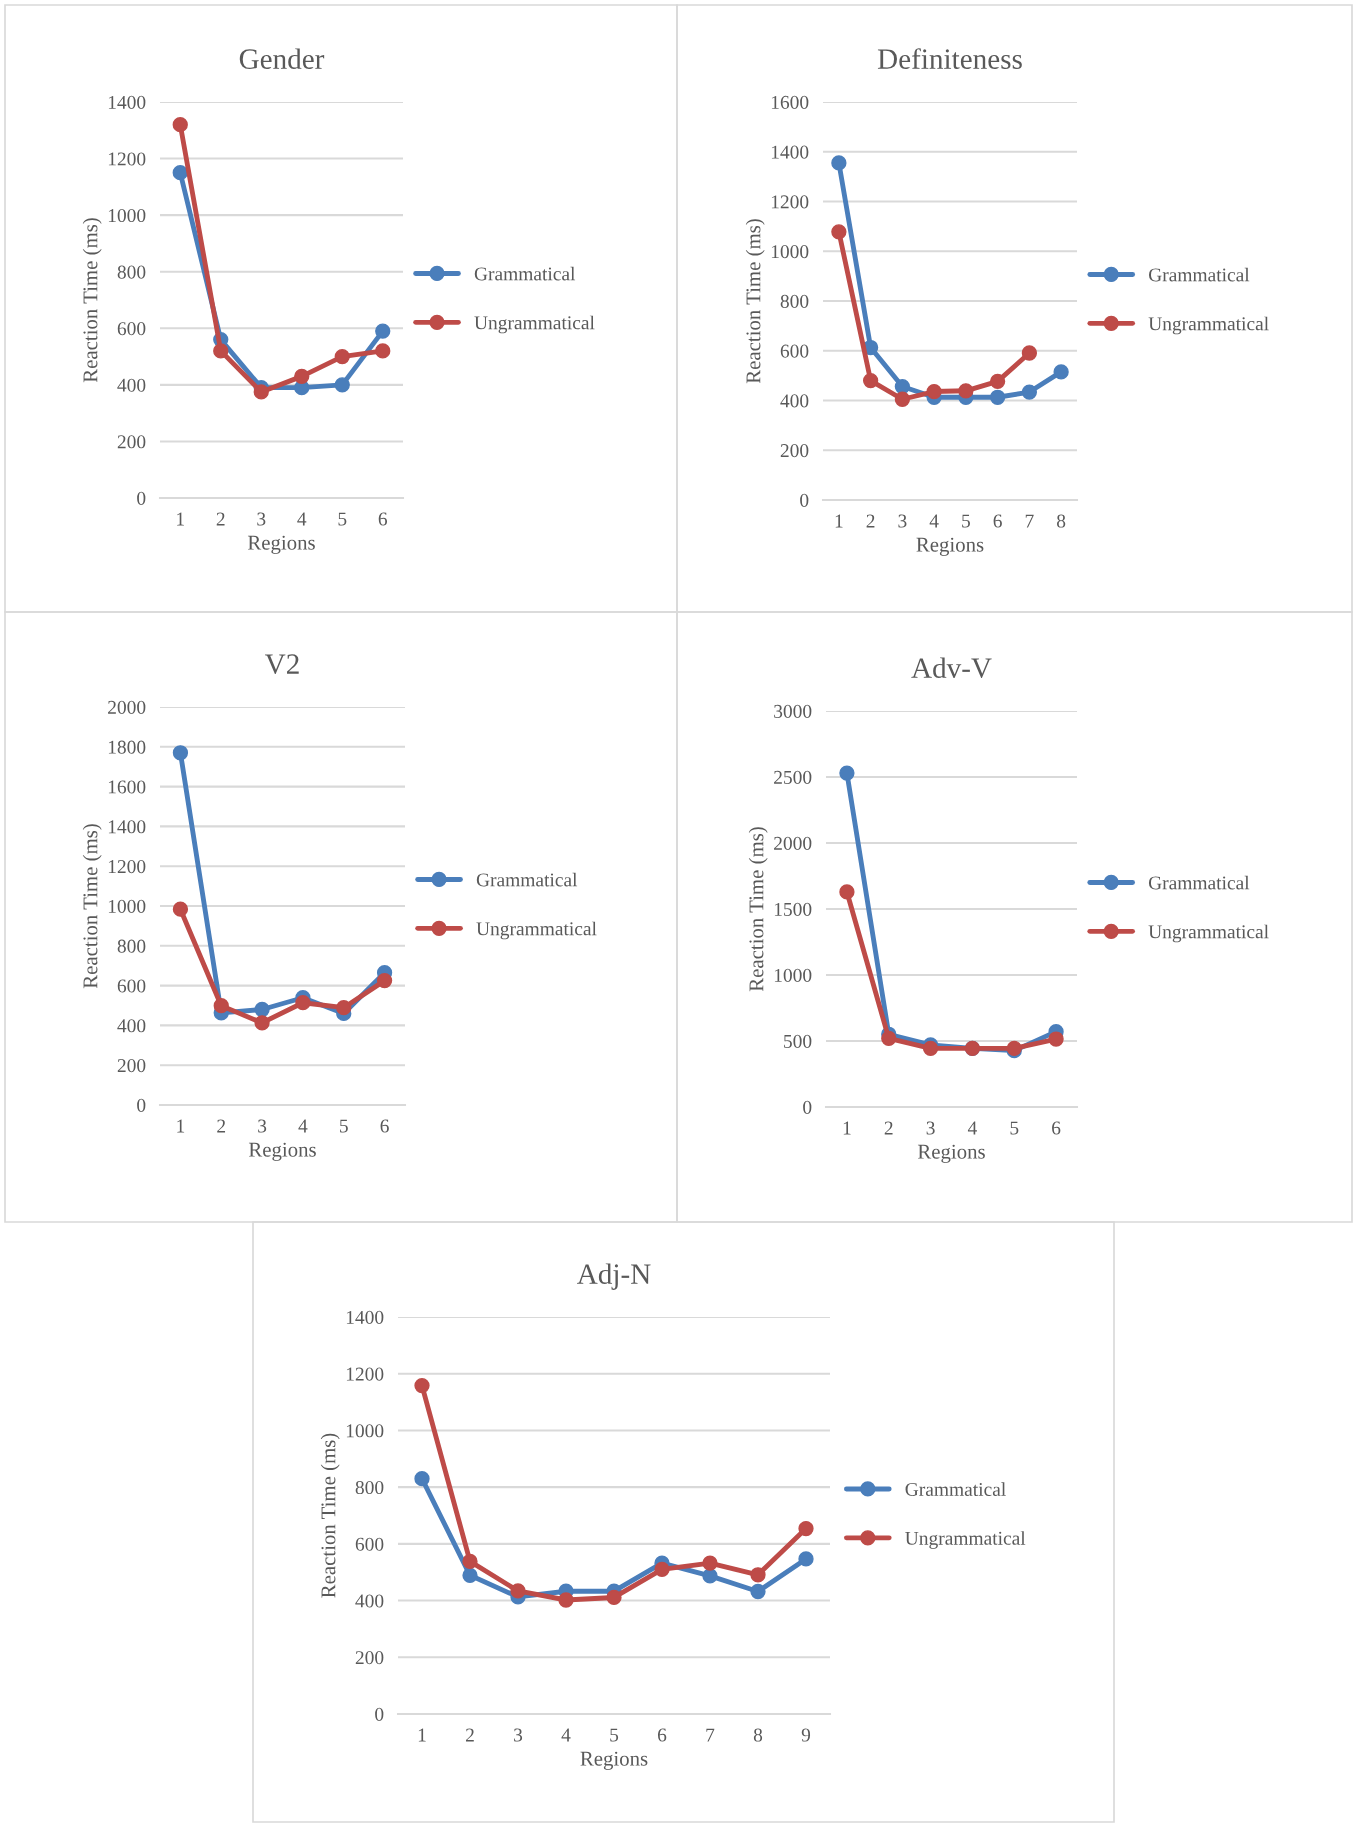 Image resolution: width=1357 pixels, height=1825 pixels. Describe the element at coordinates (951, 668) in the screenshot. I see `chart-title: Adv-V` at that location.